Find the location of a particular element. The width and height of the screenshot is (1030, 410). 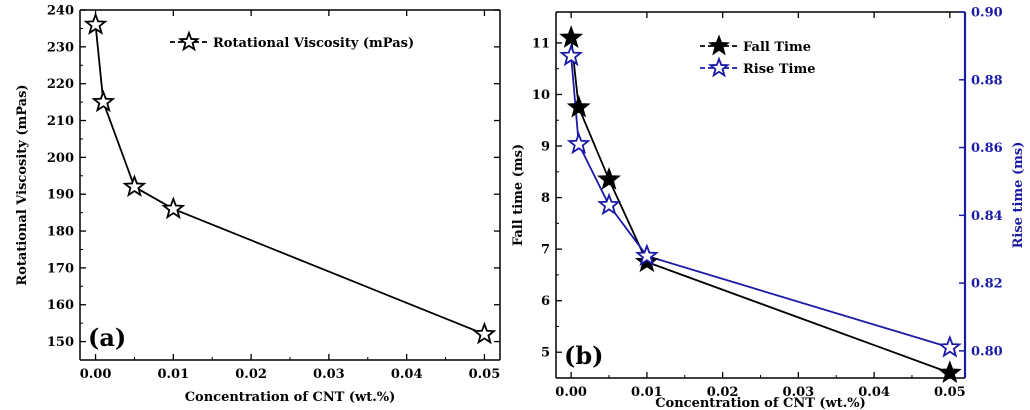

panel-1-y-tick-label: 220 is located at coordinates (60, 84).